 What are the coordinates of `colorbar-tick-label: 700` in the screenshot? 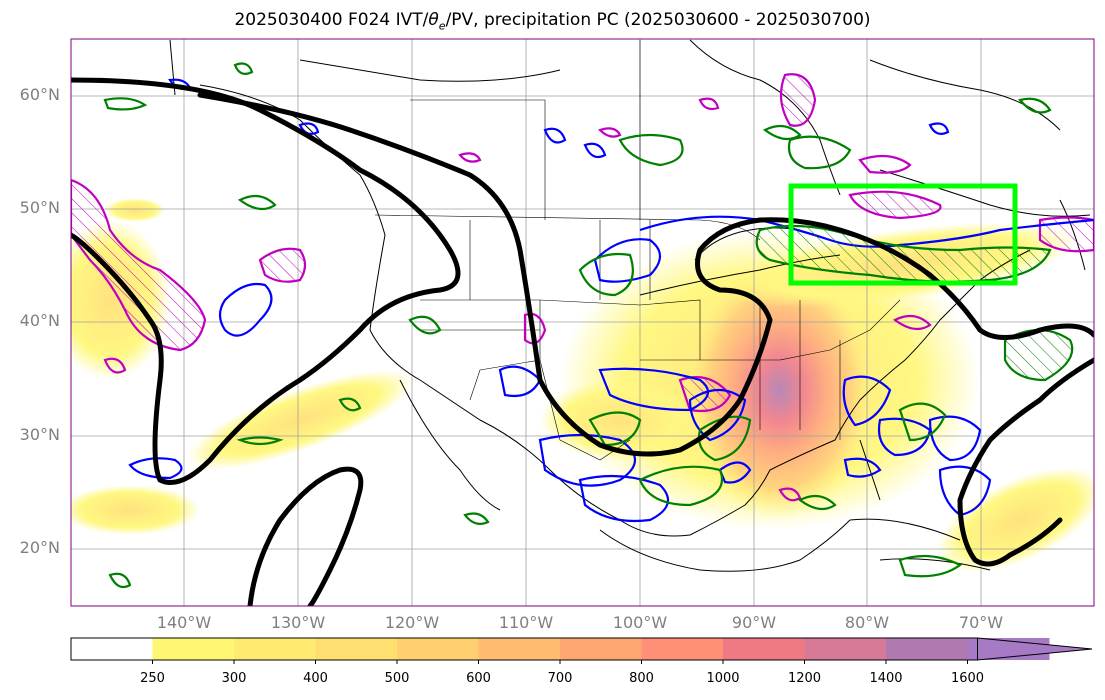 It's located at (560, 678).